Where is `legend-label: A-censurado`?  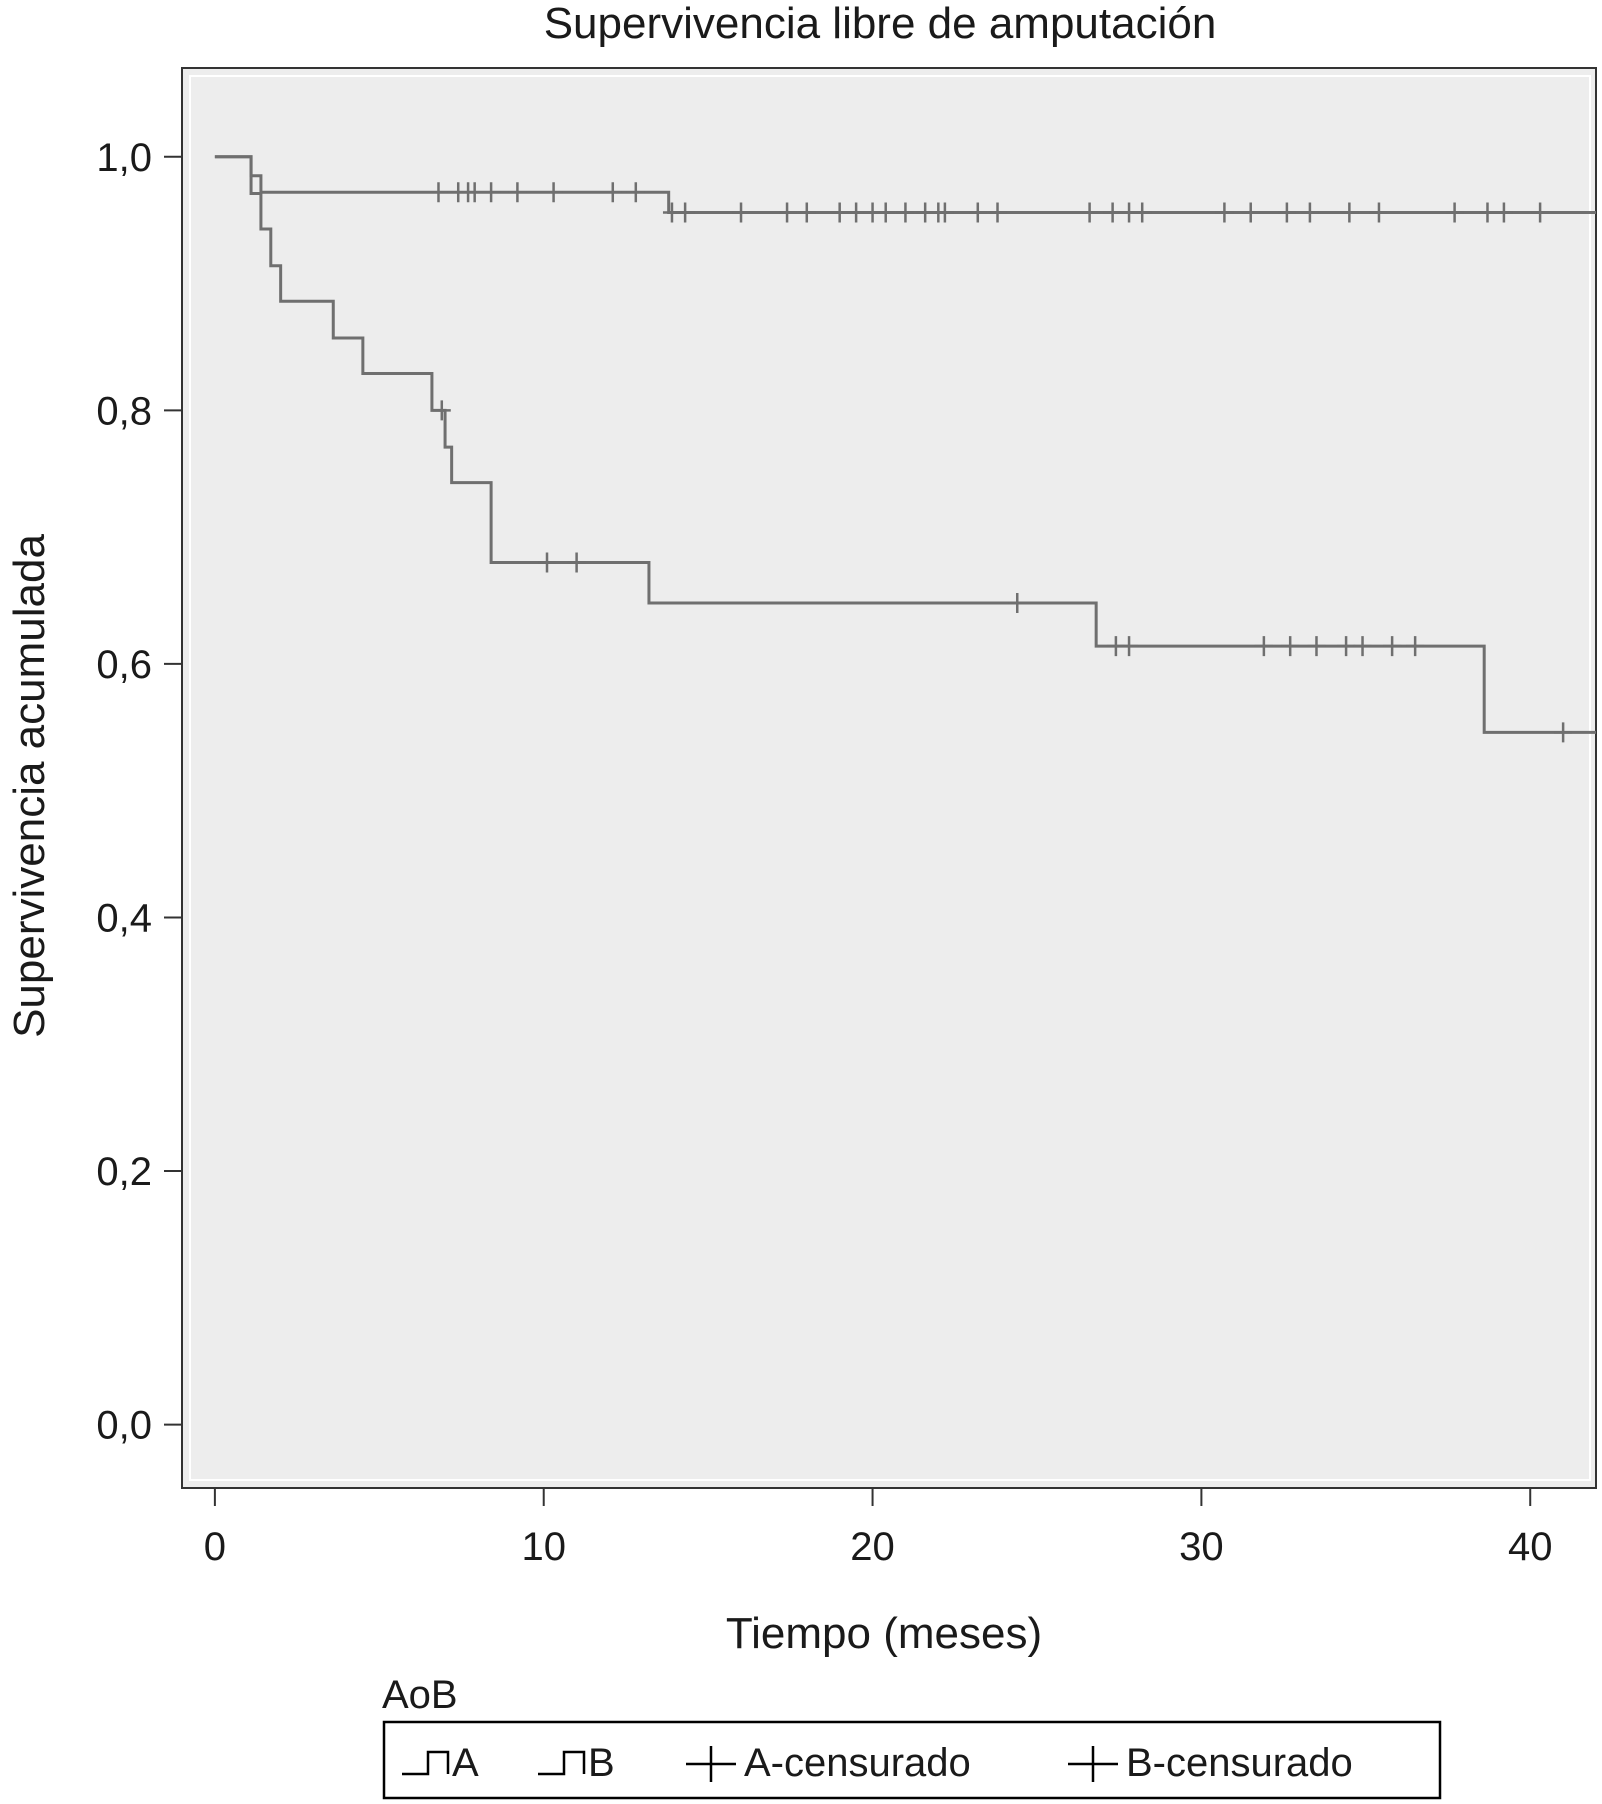
legend-label: A-censurado is located at coordinates (857, 1763).